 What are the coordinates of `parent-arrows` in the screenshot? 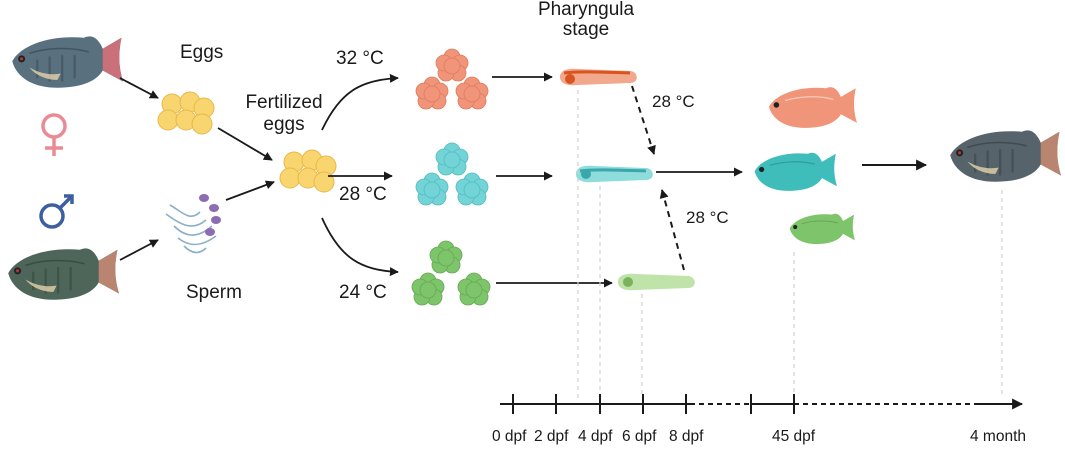 It's located at (197, 169).